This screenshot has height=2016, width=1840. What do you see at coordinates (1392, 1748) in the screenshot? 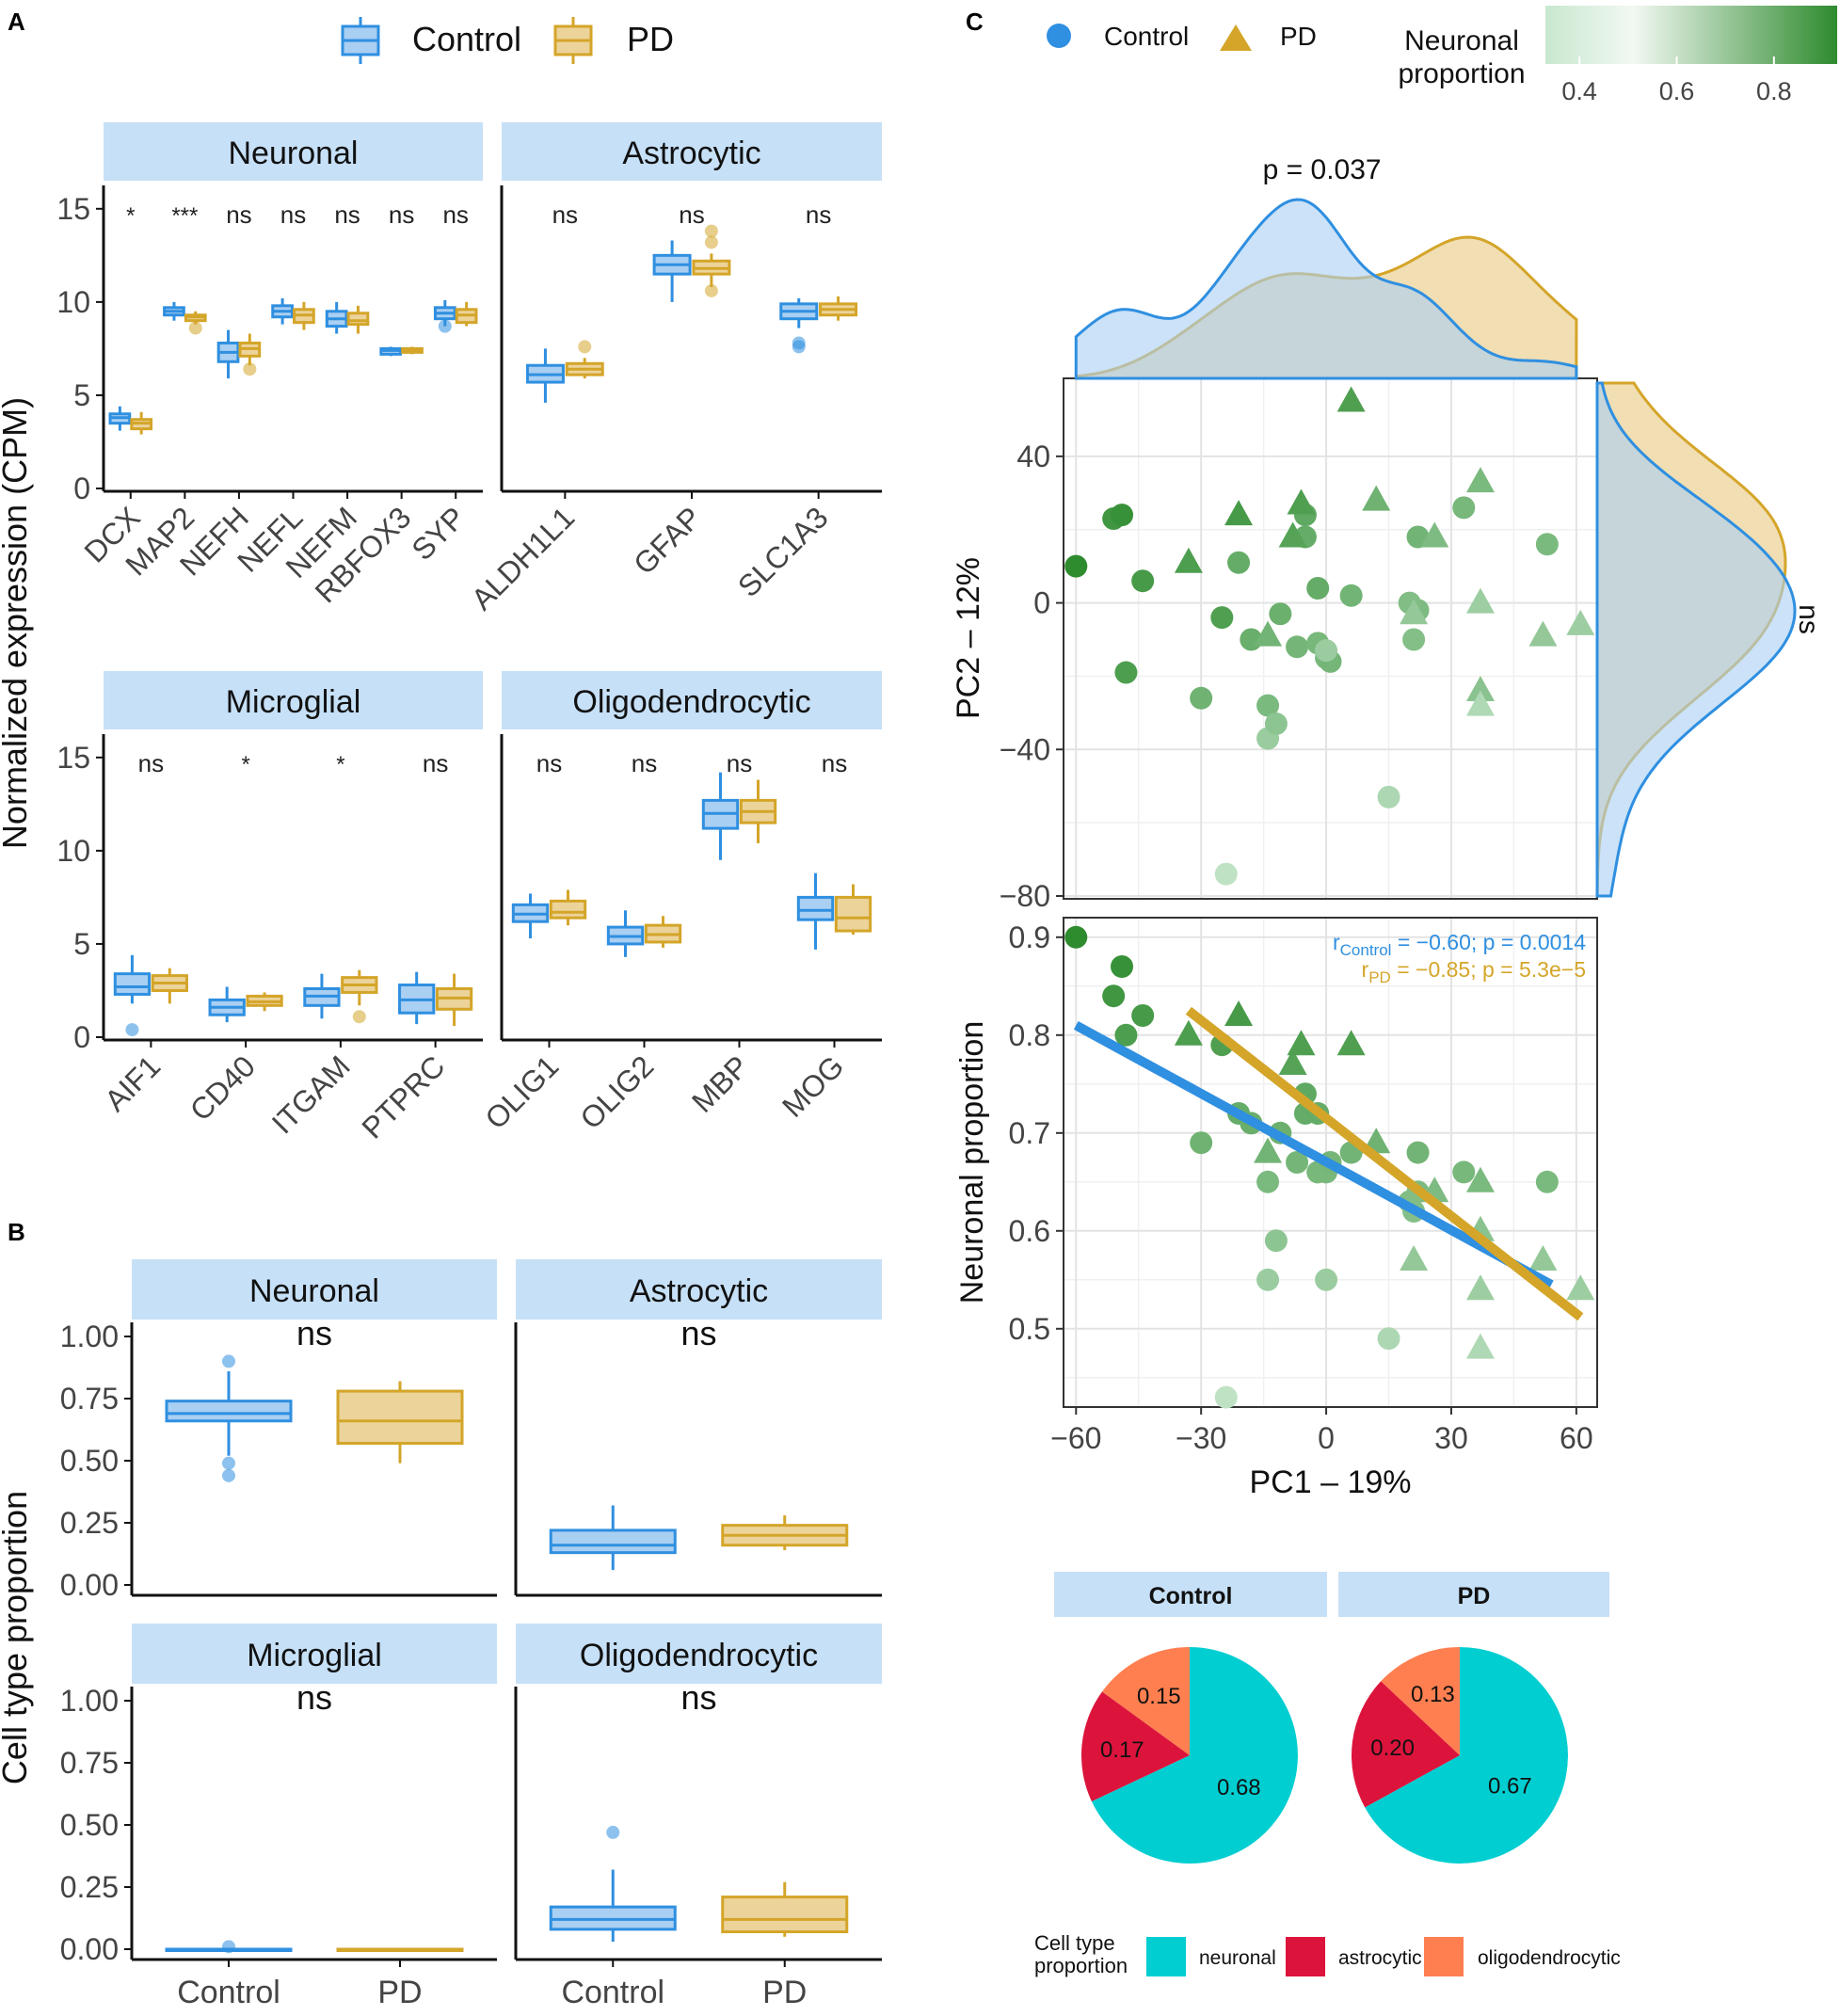
I see `pie-label-pd-astrocytic: 0.20` at bounding box center [1392, 1748].